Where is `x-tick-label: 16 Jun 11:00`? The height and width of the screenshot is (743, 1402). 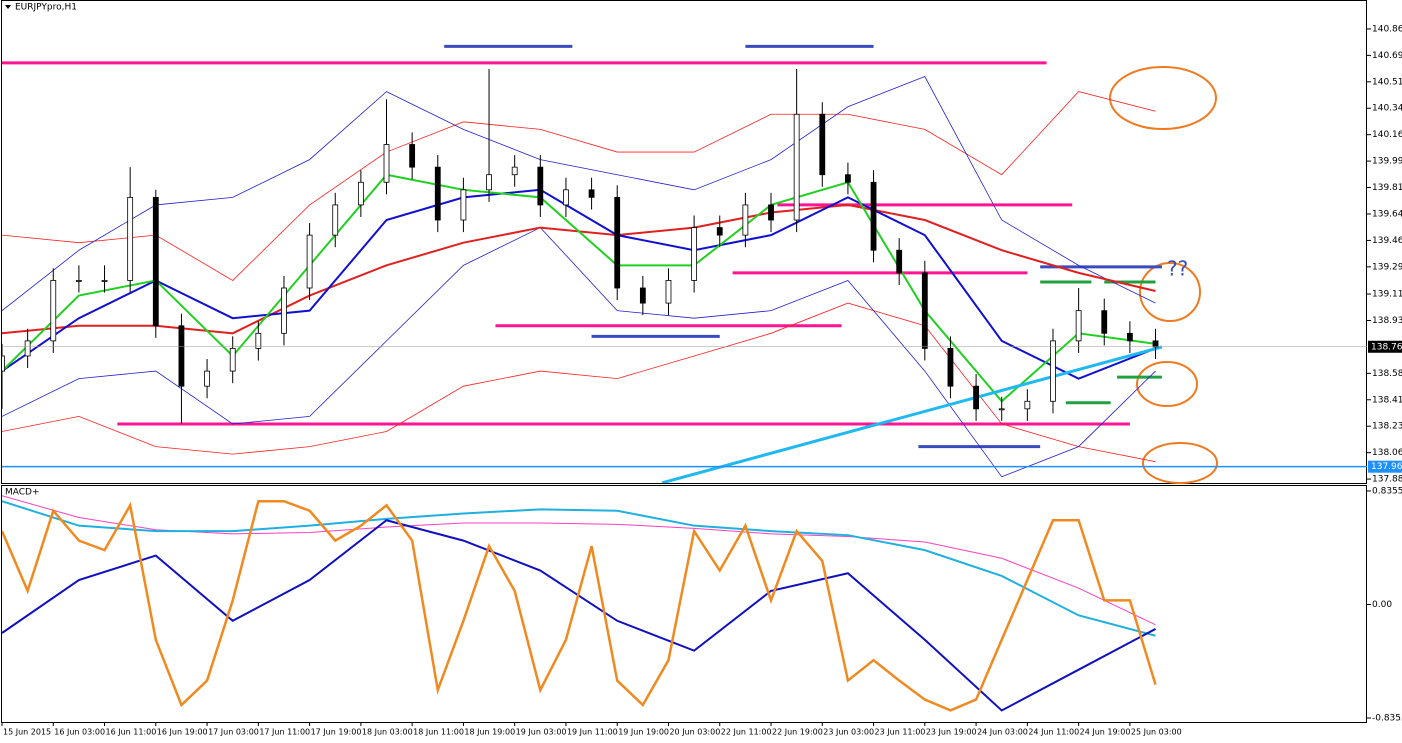
x-tick-label: 16 Jun 11:00 is located at coordinates (131, 732).